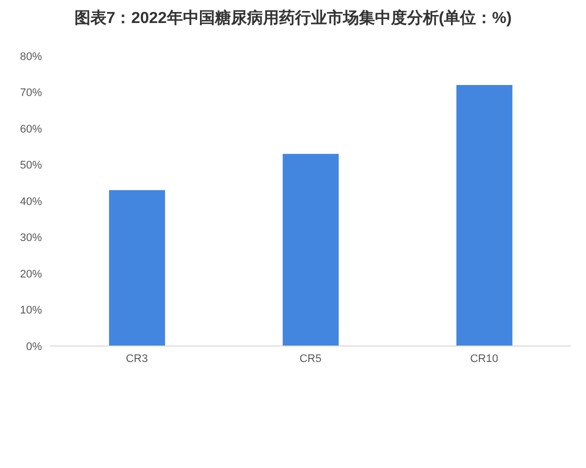 This screenshot has width=586, height=468. I want to click on y-tick-label: 10%, so click(31, 310).